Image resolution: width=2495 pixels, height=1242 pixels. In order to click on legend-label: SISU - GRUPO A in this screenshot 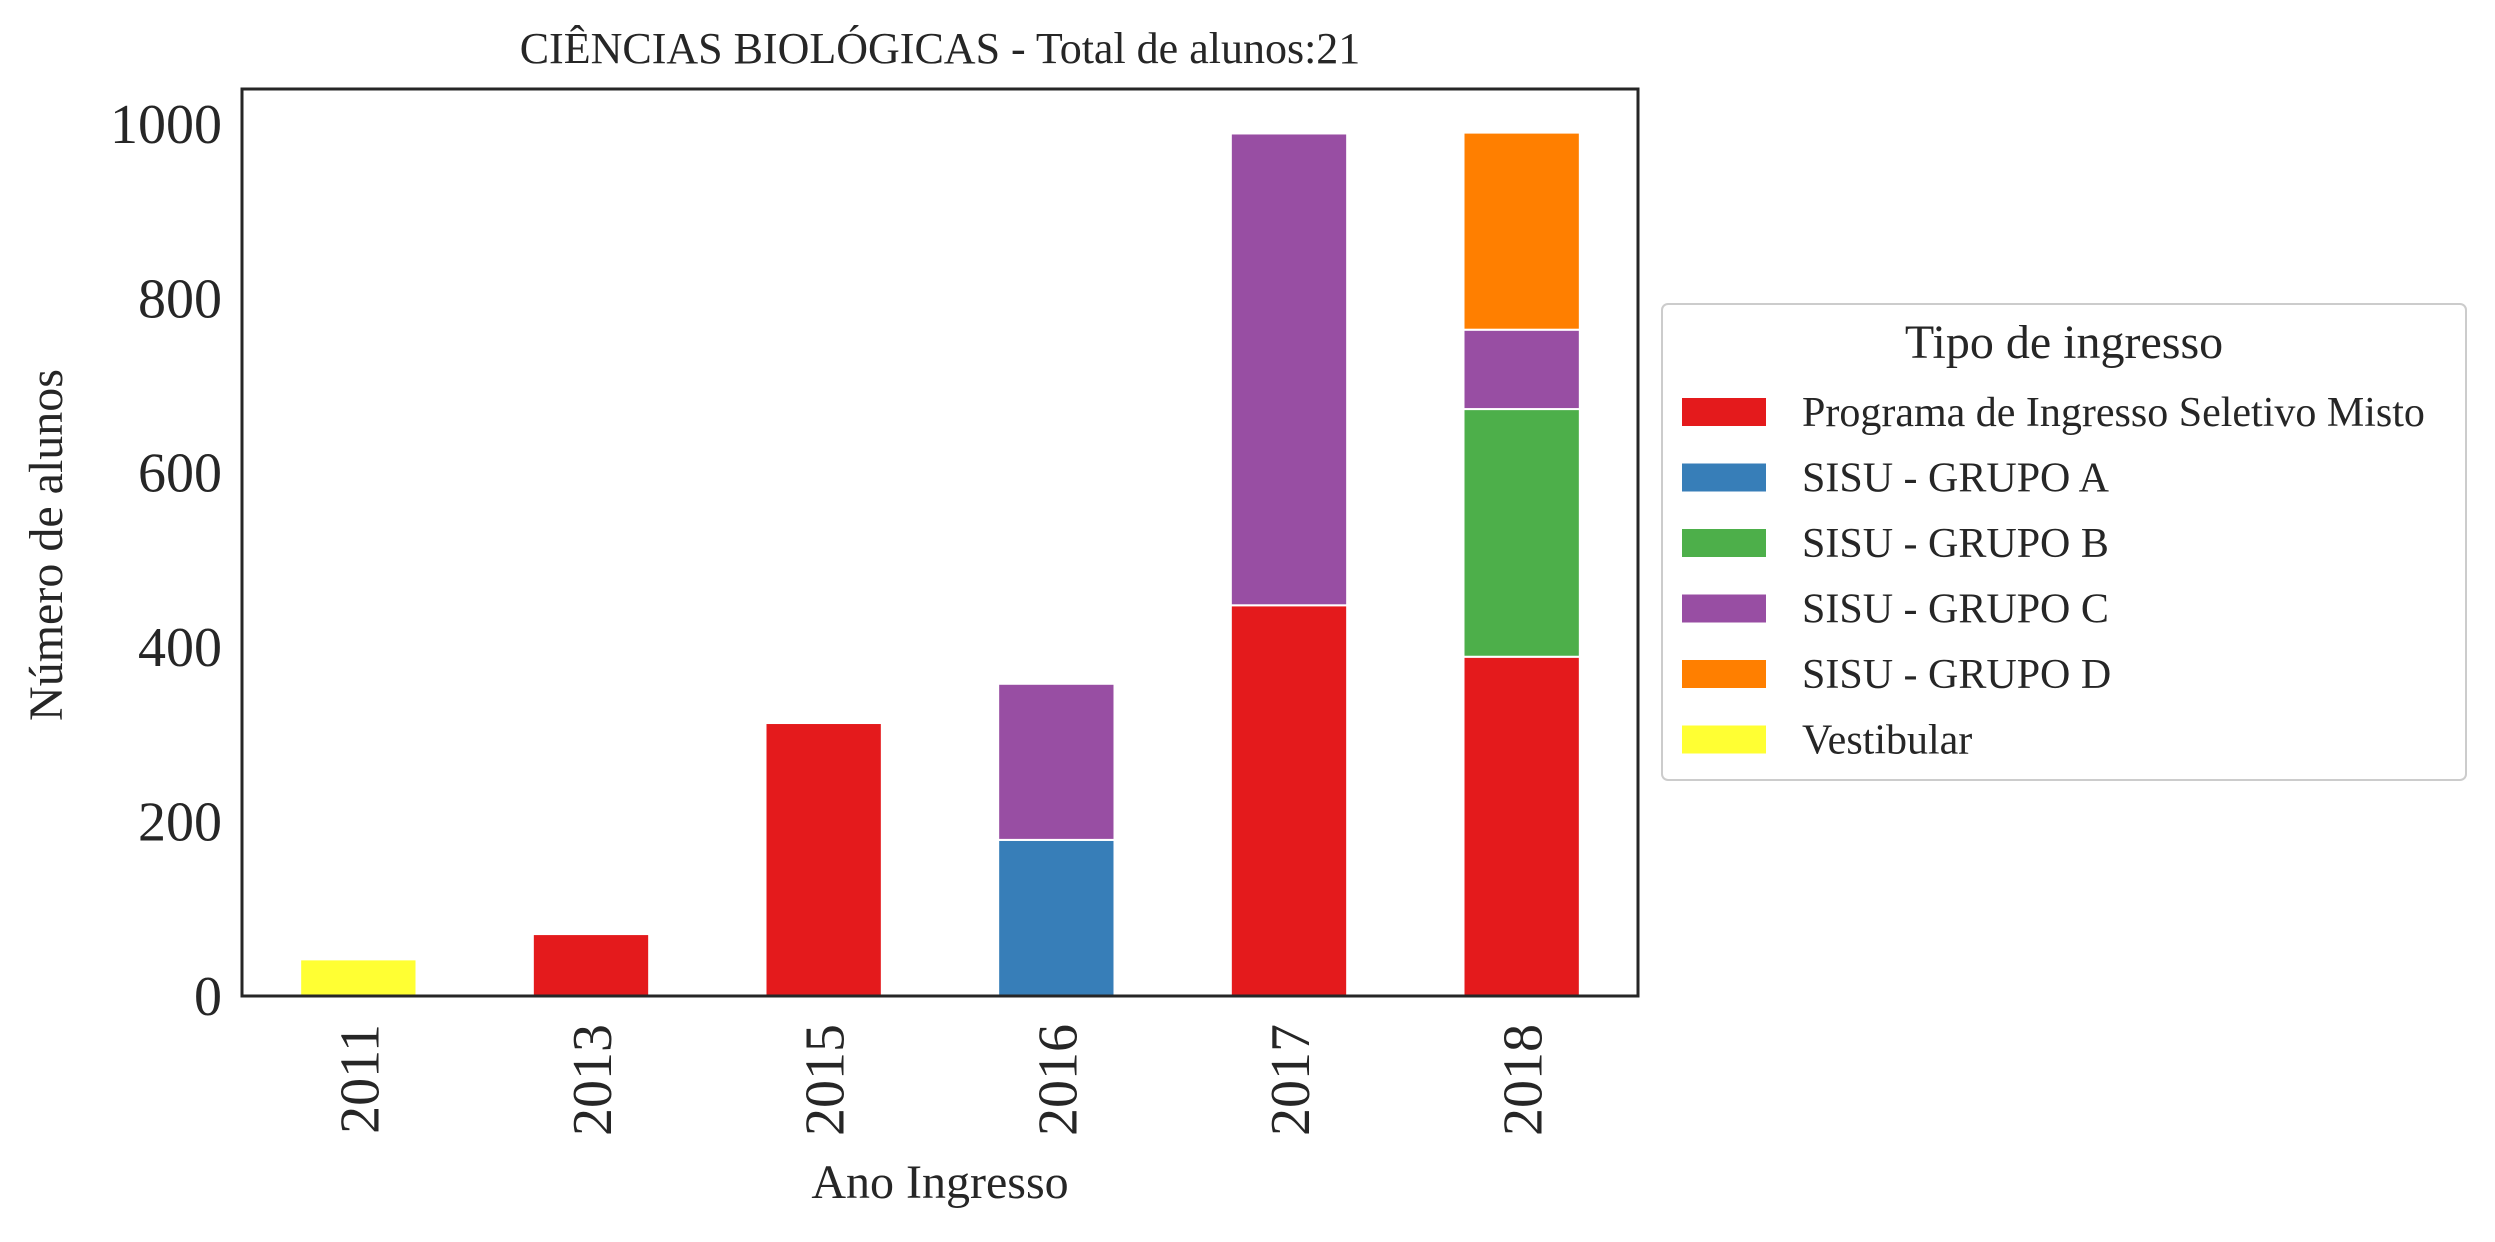, I will do `click(1956, 479)`.